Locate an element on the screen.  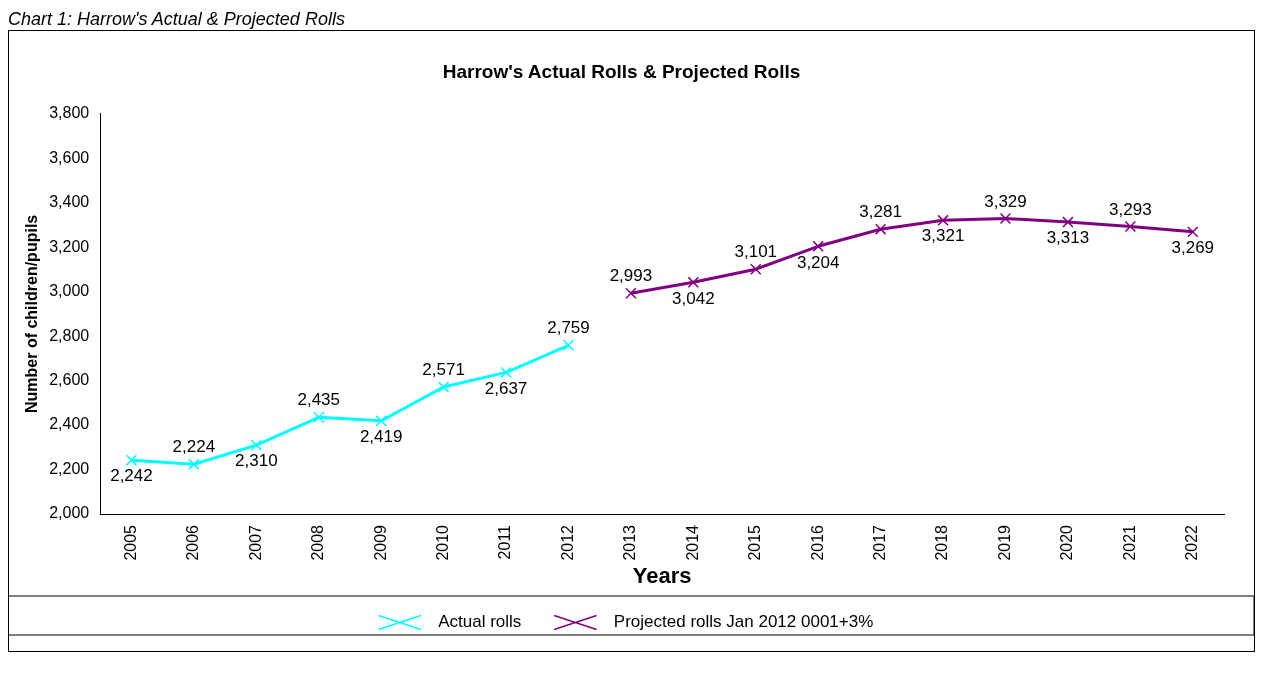
x-tick-label: 2022 is located at coordinates (1192, 542).